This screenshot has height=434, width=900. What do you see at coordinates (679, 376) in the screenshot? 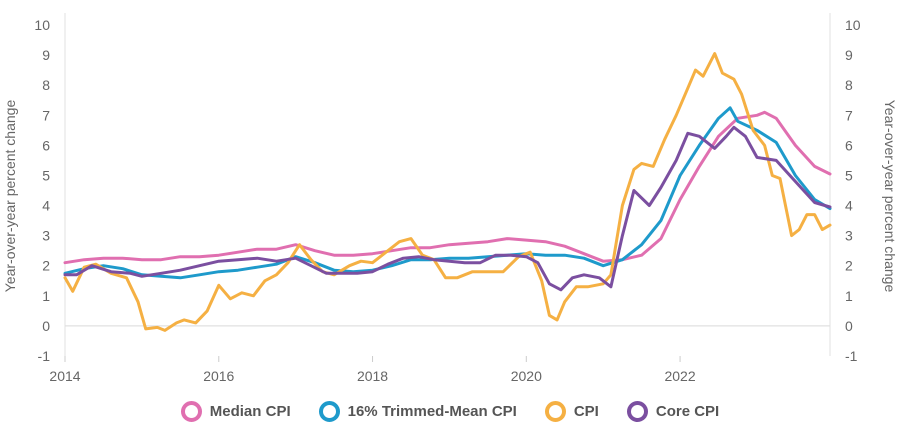
I see `x-tick-label: 2022` at bounding box center [679, 376].